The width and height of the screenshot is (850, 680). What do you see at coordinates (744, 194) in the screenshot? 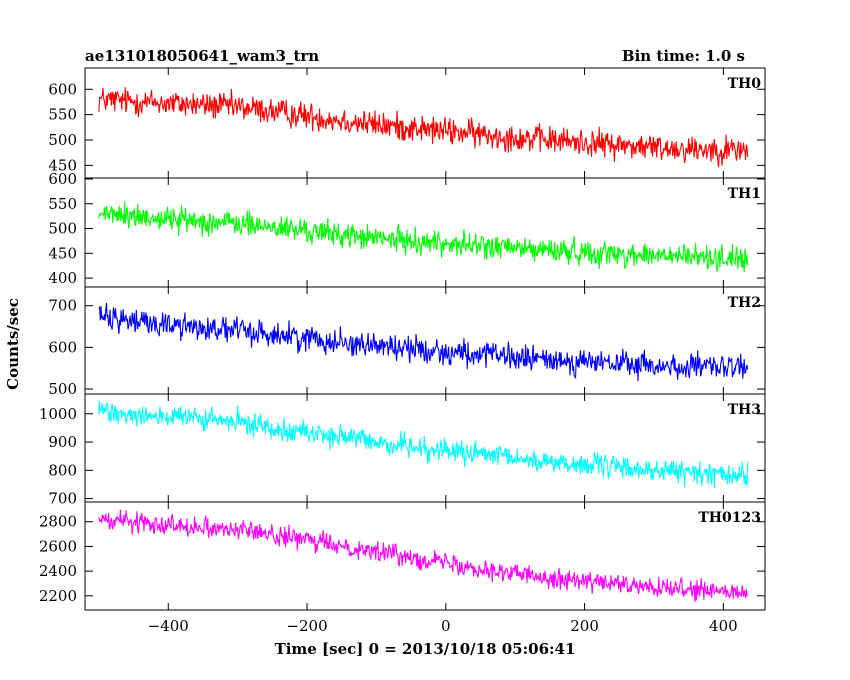
I see `panel-label-th1: TH1` at bounding box center [744, 194].